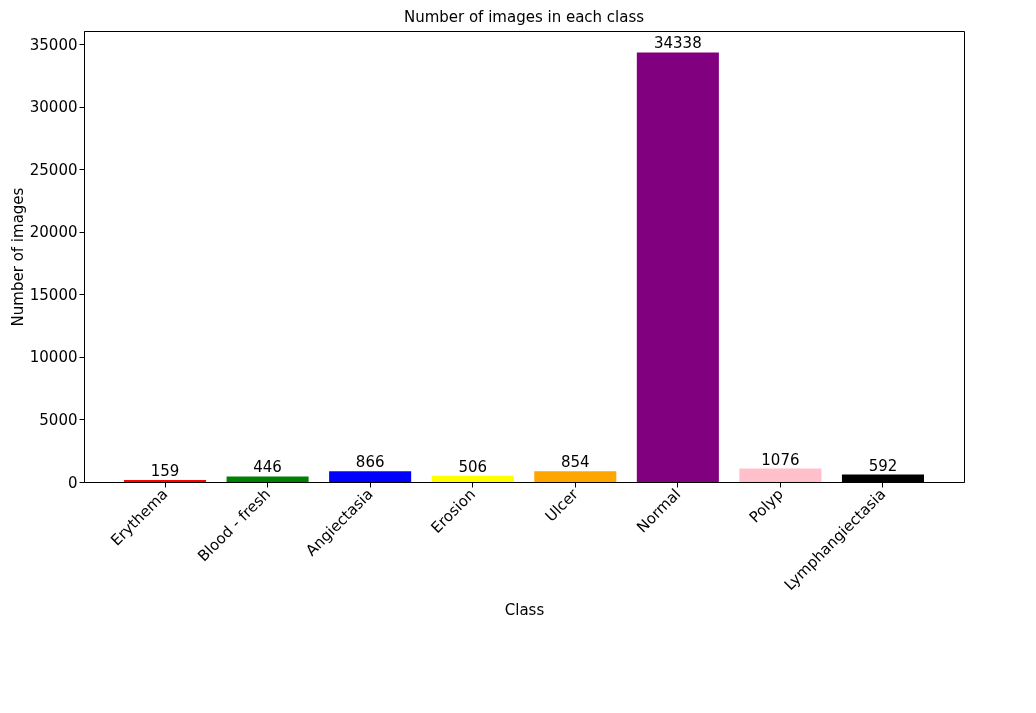  What do you see at coordinates (53, 357) in the screenshot?
I see `y-tick-label: 10000` at bounding box center [53, 357].